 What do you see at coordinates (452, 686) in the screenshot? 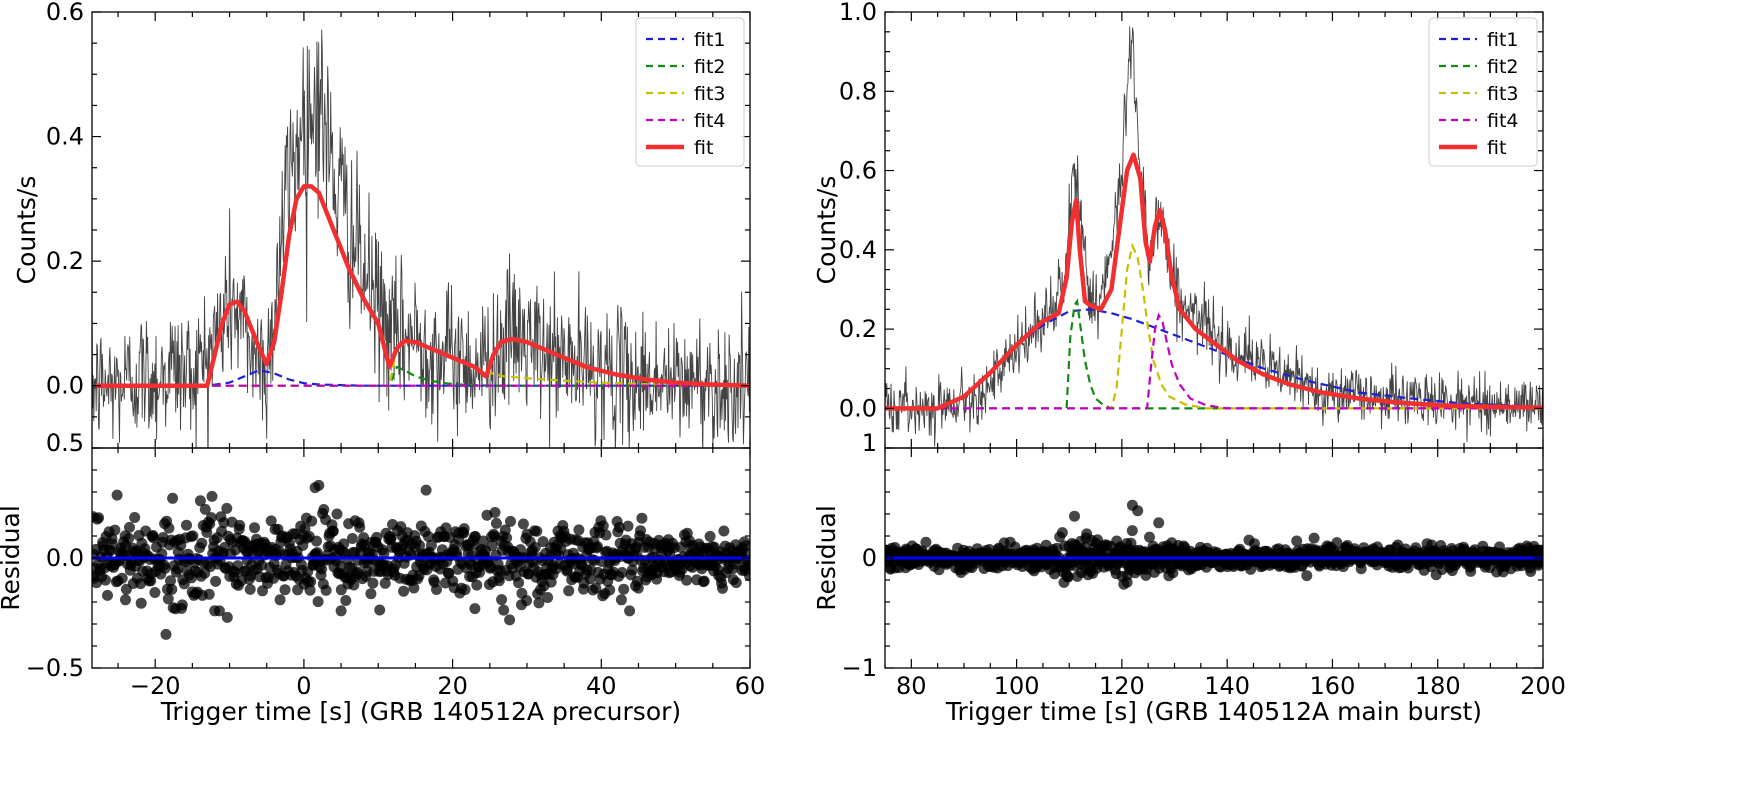
I see `x-tick-label: 20` at bounding box center [452, 686].